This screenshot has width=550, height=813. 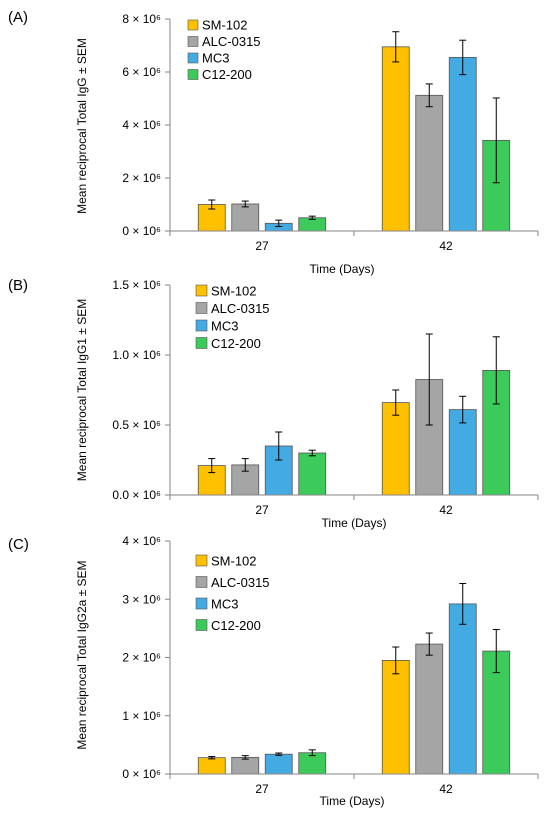 I want to click on y-tick-label: 0 × 10⁶, so click(x=141, y=774).